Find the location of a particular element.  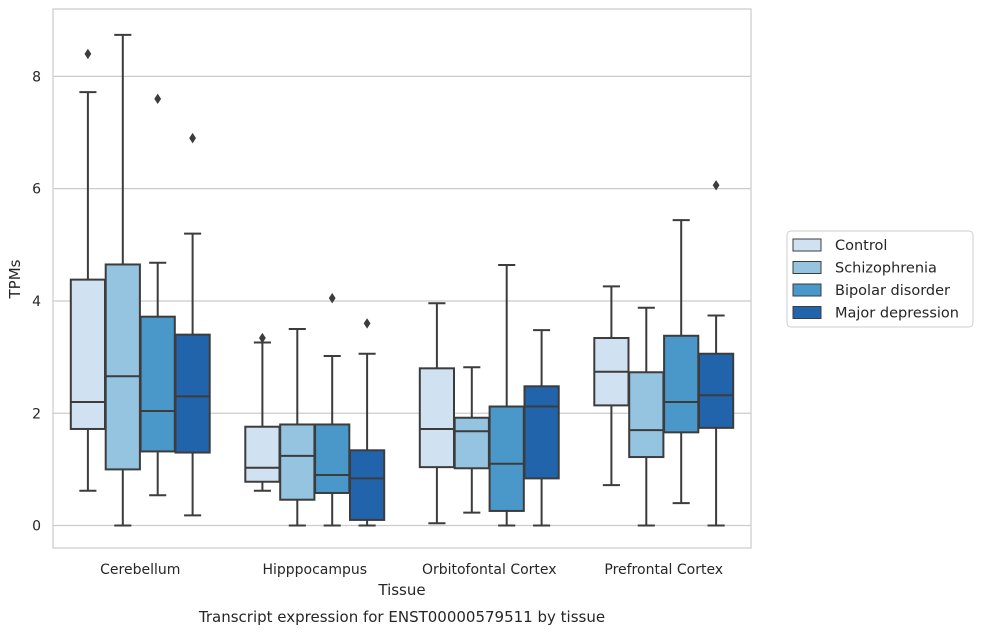

x-tick-label: Orbitofontal Cortex is located at coordinates (489, 570).